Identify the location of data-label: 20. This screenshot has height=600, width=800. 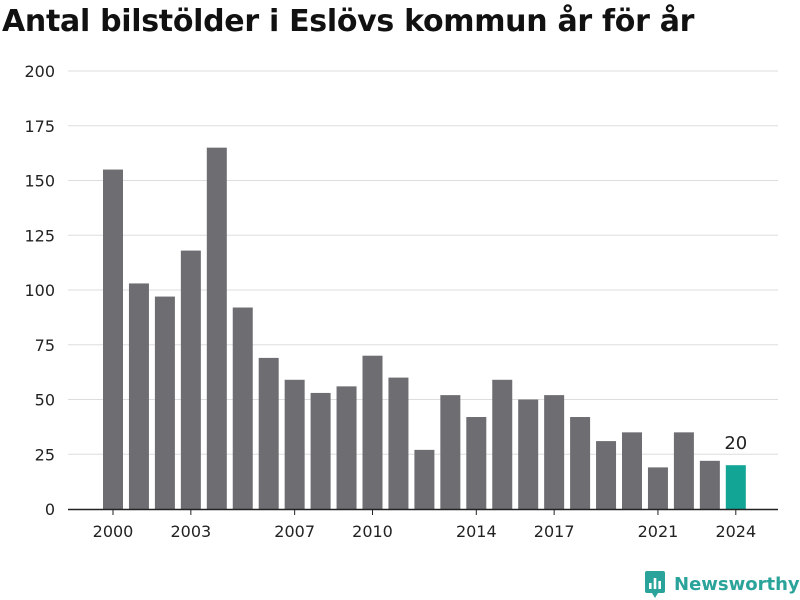
(735, 443).